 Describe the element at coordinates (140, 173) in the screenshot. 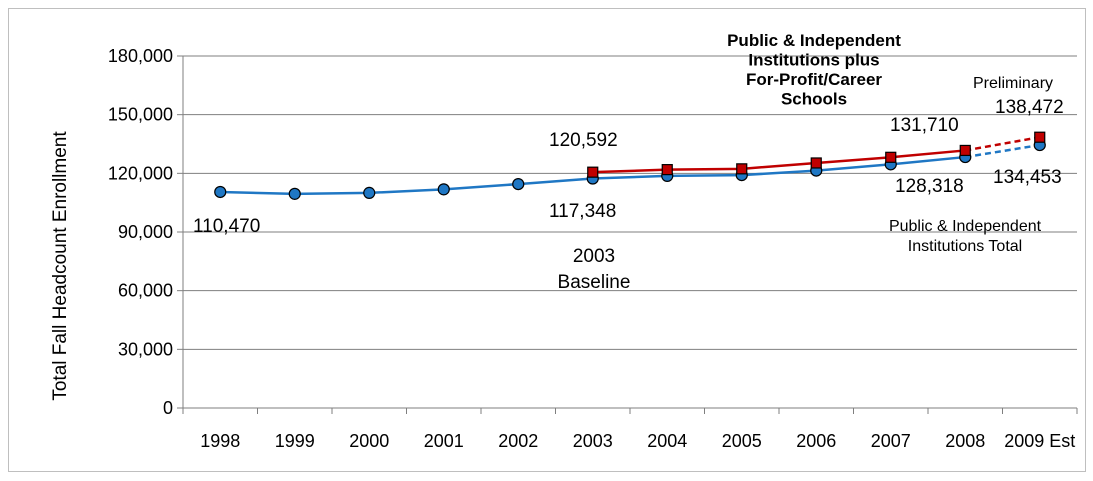

I see `y-tick-label: 120,000` at that location.